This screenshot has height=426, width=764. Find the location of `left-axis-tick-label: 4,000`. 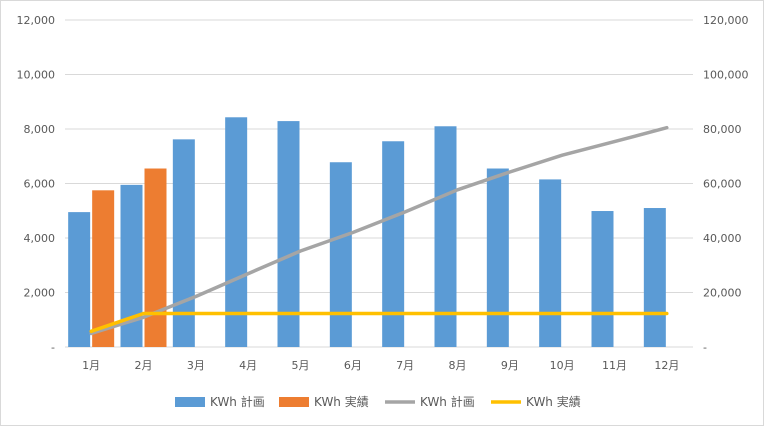

left-axis-tick-label: 4,000 is located at coordinates (40, 238).